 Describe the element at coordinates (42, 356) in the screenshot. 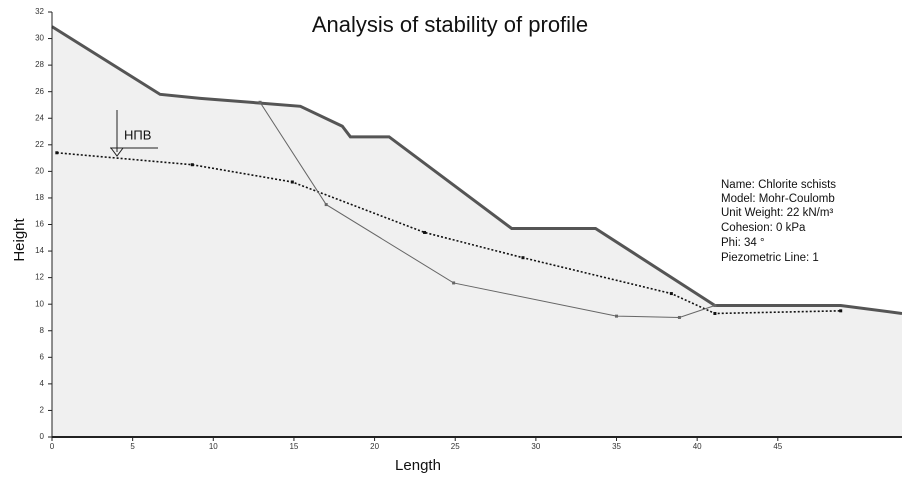

I see `y-tick-label: 6` at that location.